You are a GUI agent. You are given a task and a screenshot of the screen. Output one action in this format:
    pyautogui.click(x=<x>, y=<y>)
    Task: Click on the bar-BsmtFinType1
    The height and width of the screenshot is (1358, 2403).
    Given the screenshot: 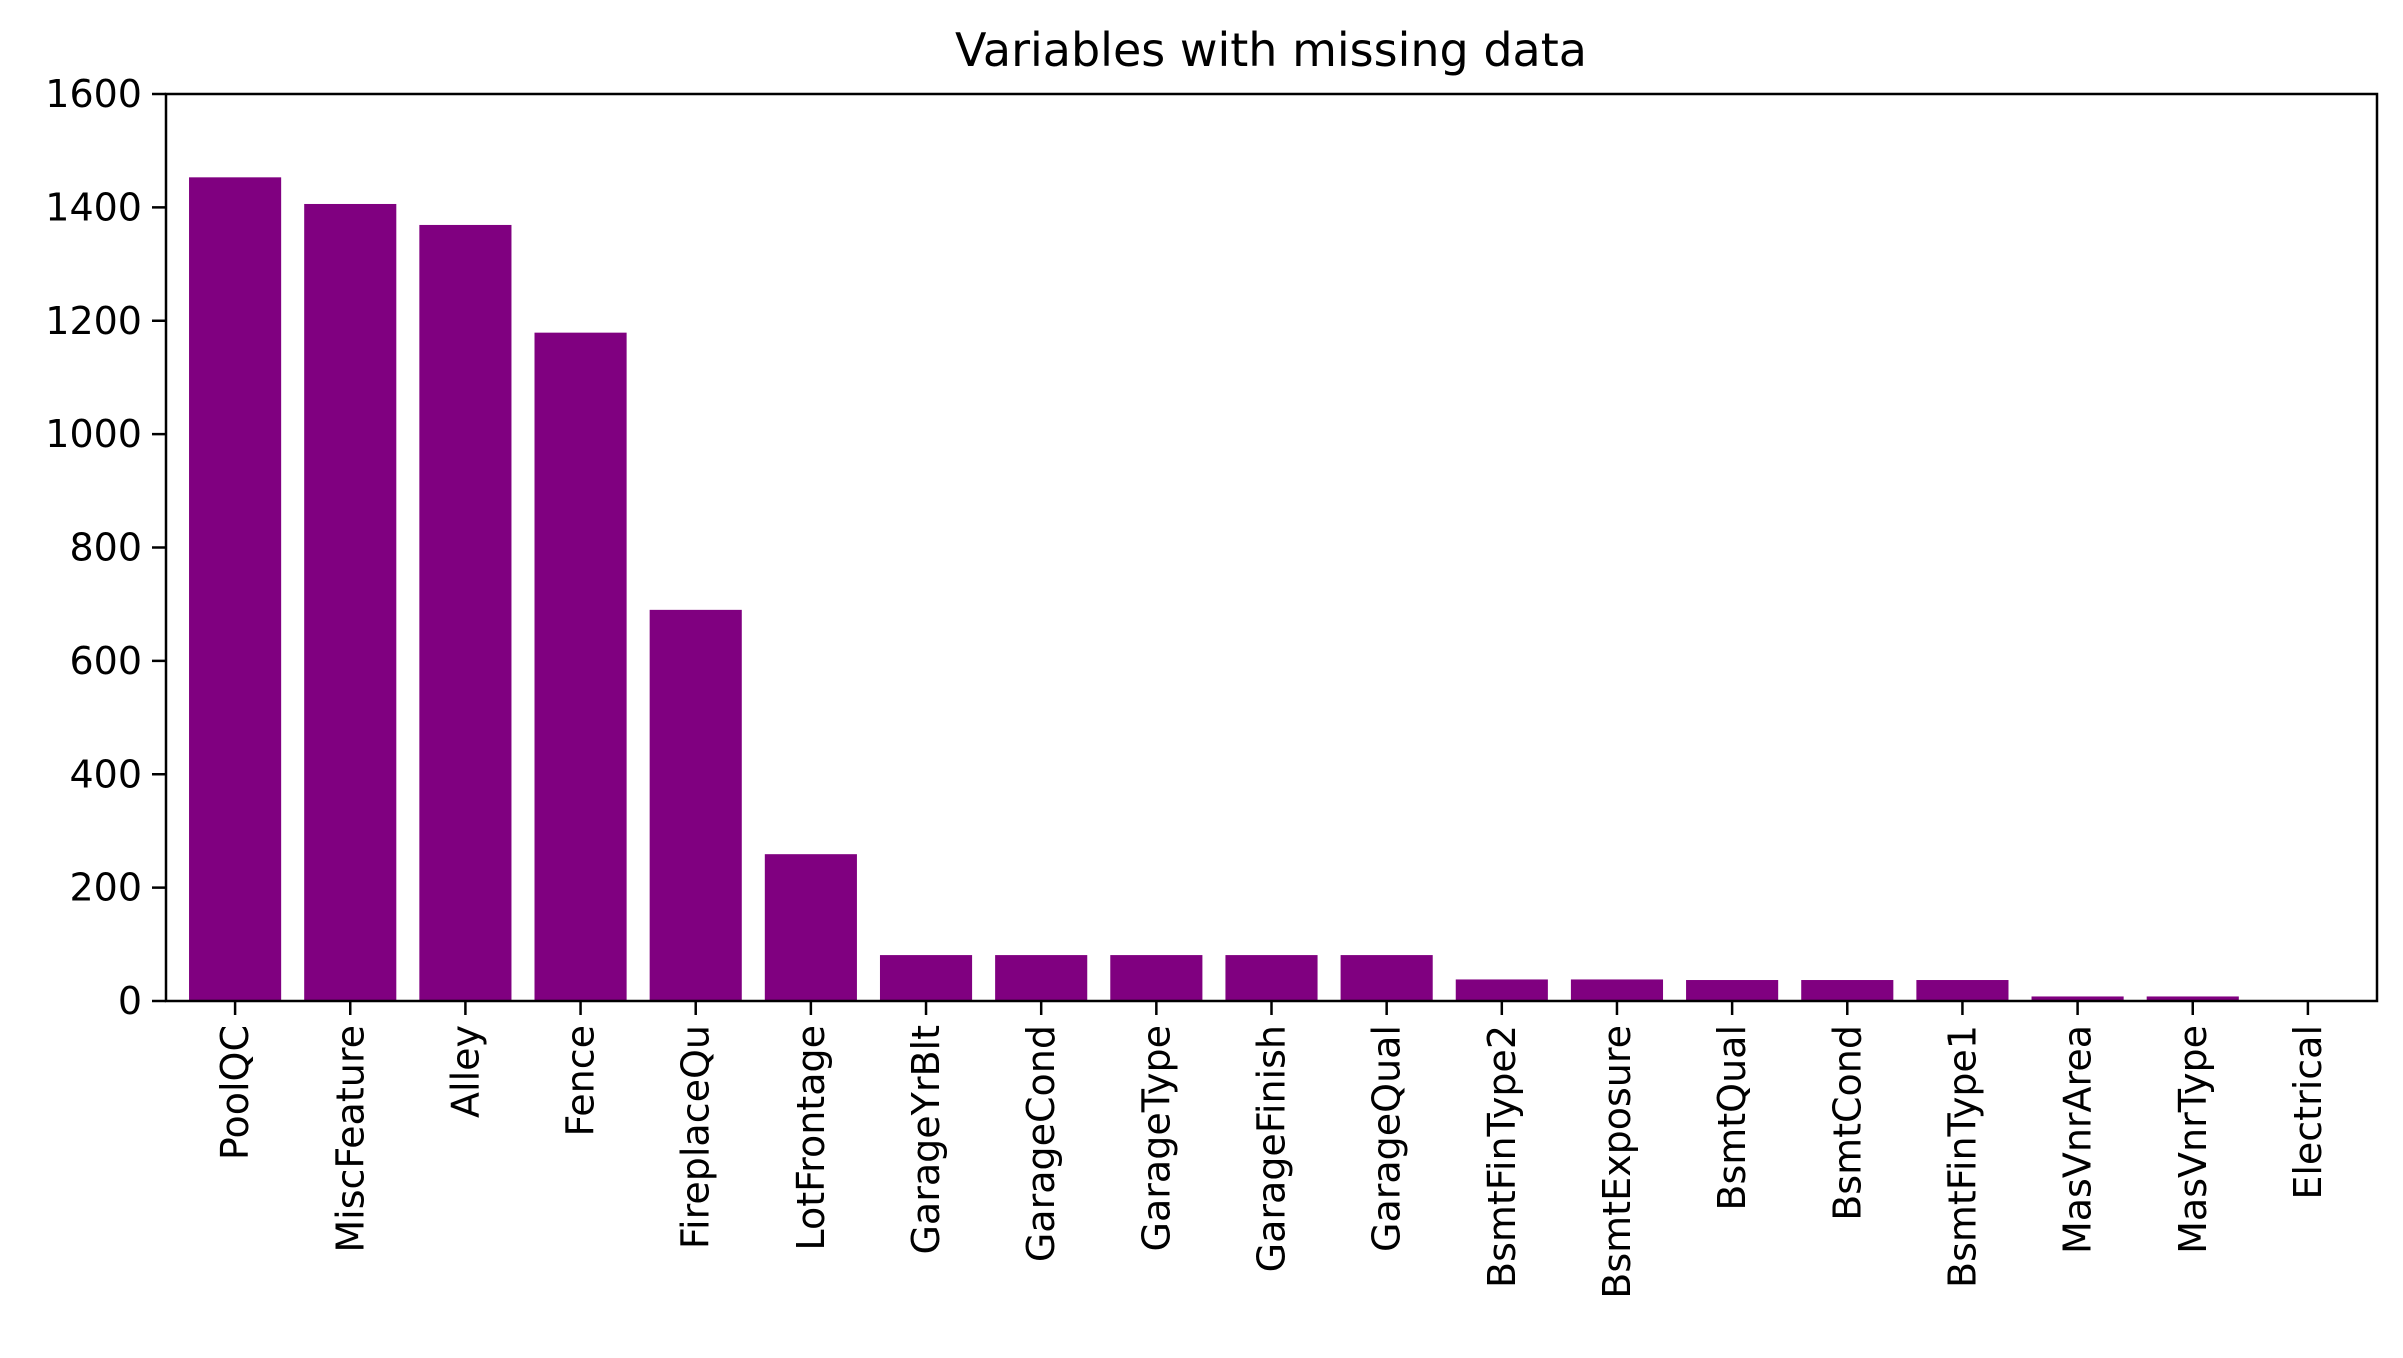 What is the action you would take?
    pyautogui.click(x=1962, y=990)
    